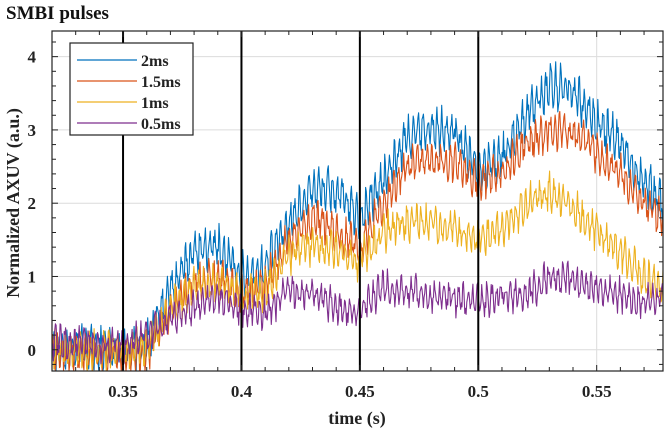 Image resolution: width=669 pixels, height=436 pixels. I want to click on mask-right, so click(666, 218).